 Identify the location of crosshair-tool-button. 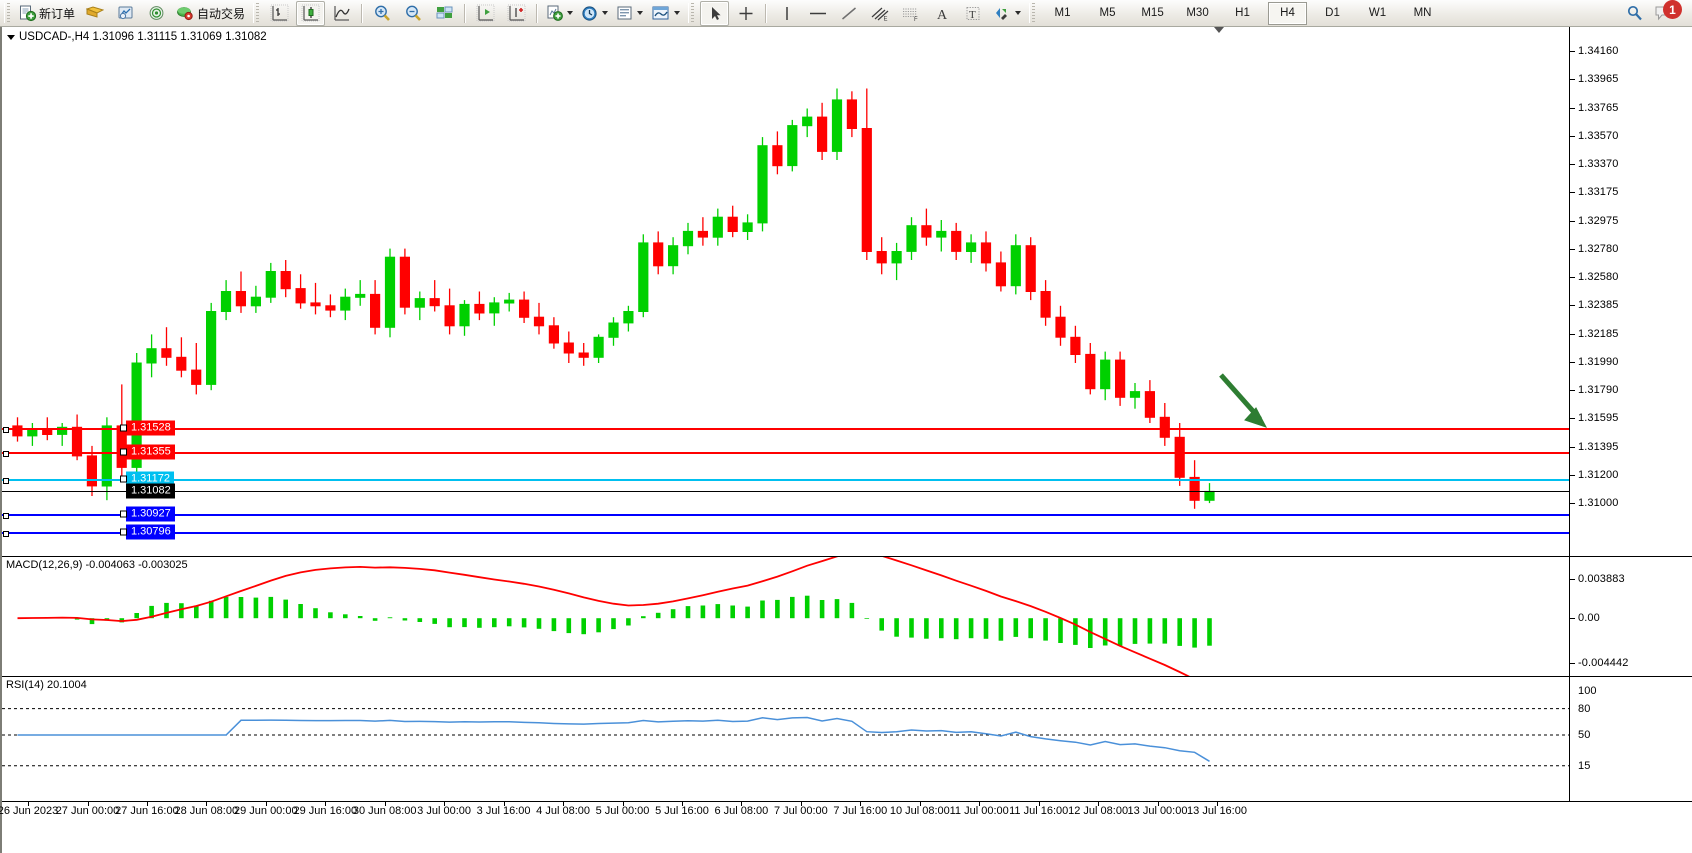
(745, 13).